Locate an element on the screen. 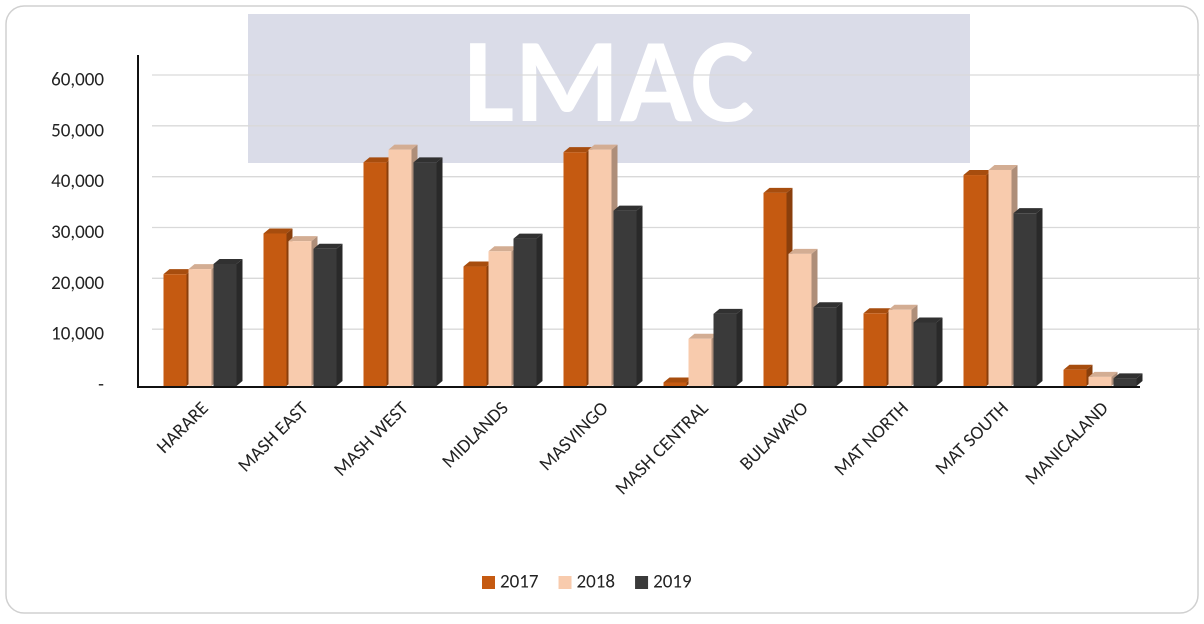 This screenshot has height=624, width=1204. watermark-banner is located at coordinates (609, 88).